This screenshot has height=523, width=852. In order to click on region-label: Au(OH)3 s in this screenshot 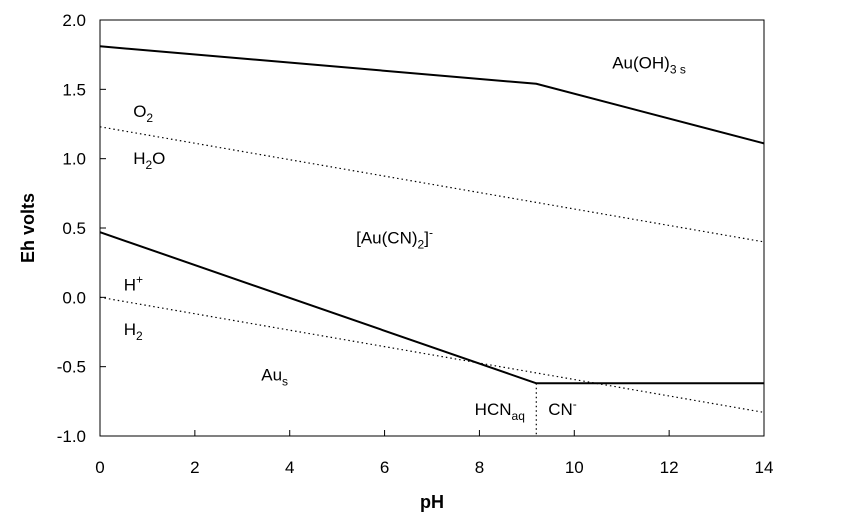, I will do `click(649, 65)`.